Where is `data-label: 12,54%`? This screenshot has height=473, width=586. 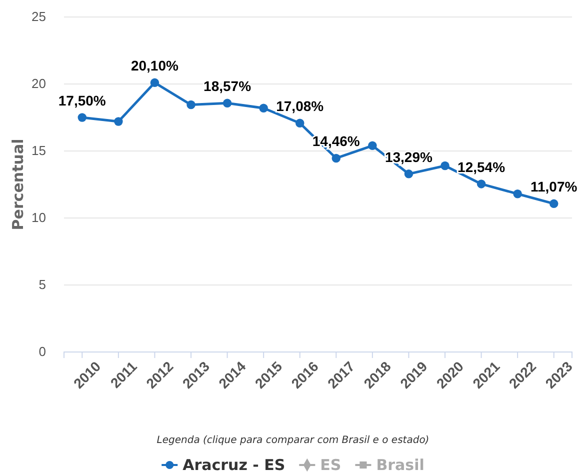 data-label: 12,54% is located at coordinates (482, 166).